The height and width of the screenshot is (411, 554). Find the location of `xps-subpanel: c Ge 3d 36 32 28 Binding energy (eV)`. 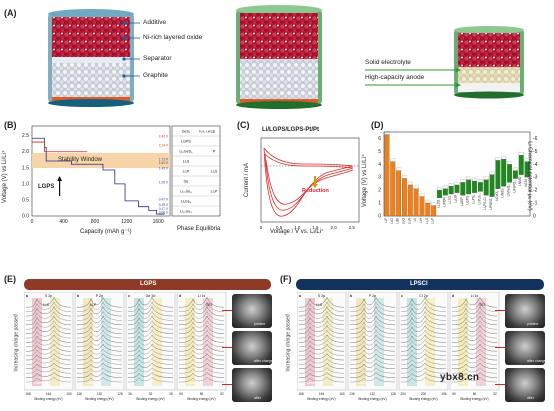

xps-subpanel: c Ge 3d 36 32 28 Binding energy (eV) is located at coordinates (150, 346).